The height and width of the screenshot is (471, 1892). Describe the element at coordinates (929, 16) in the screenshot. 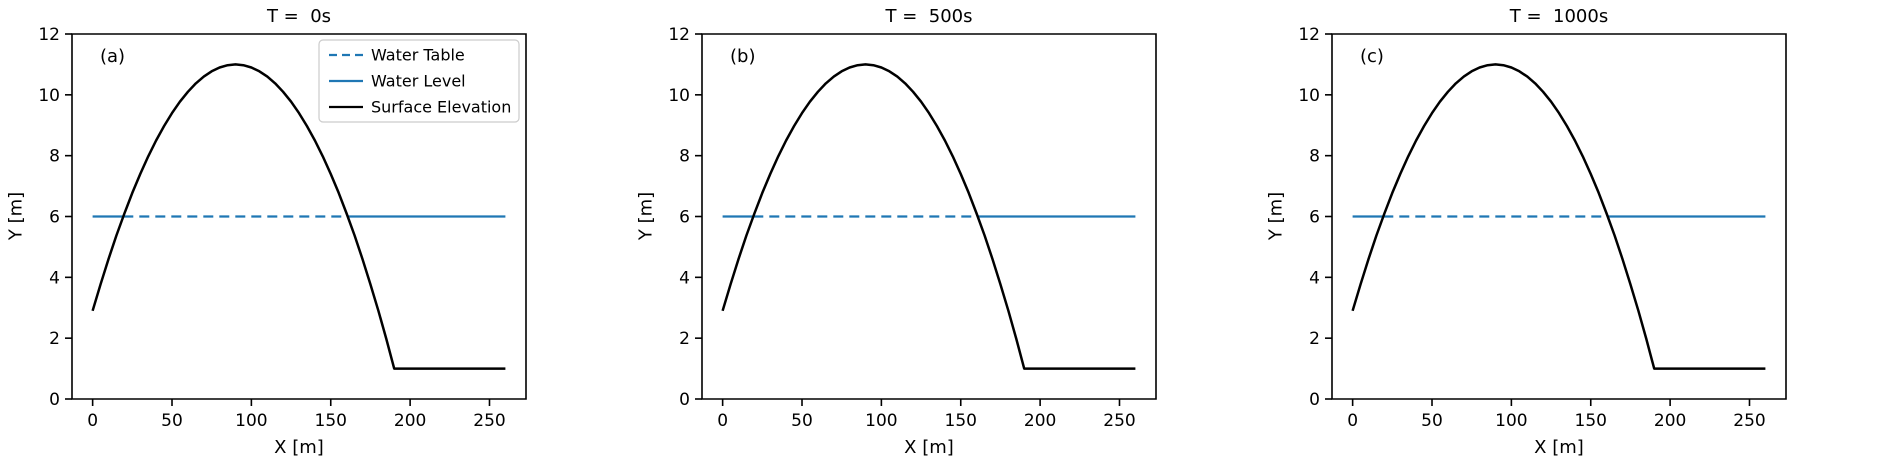

I see `plot-title: T = 500s` at that location.